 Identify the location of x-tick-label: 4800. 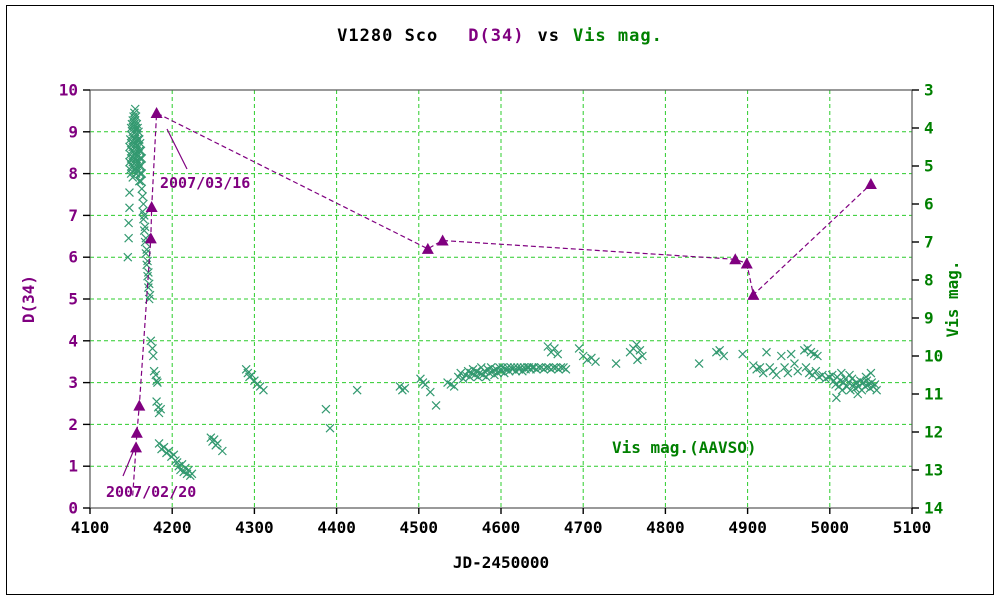
(665, 527).